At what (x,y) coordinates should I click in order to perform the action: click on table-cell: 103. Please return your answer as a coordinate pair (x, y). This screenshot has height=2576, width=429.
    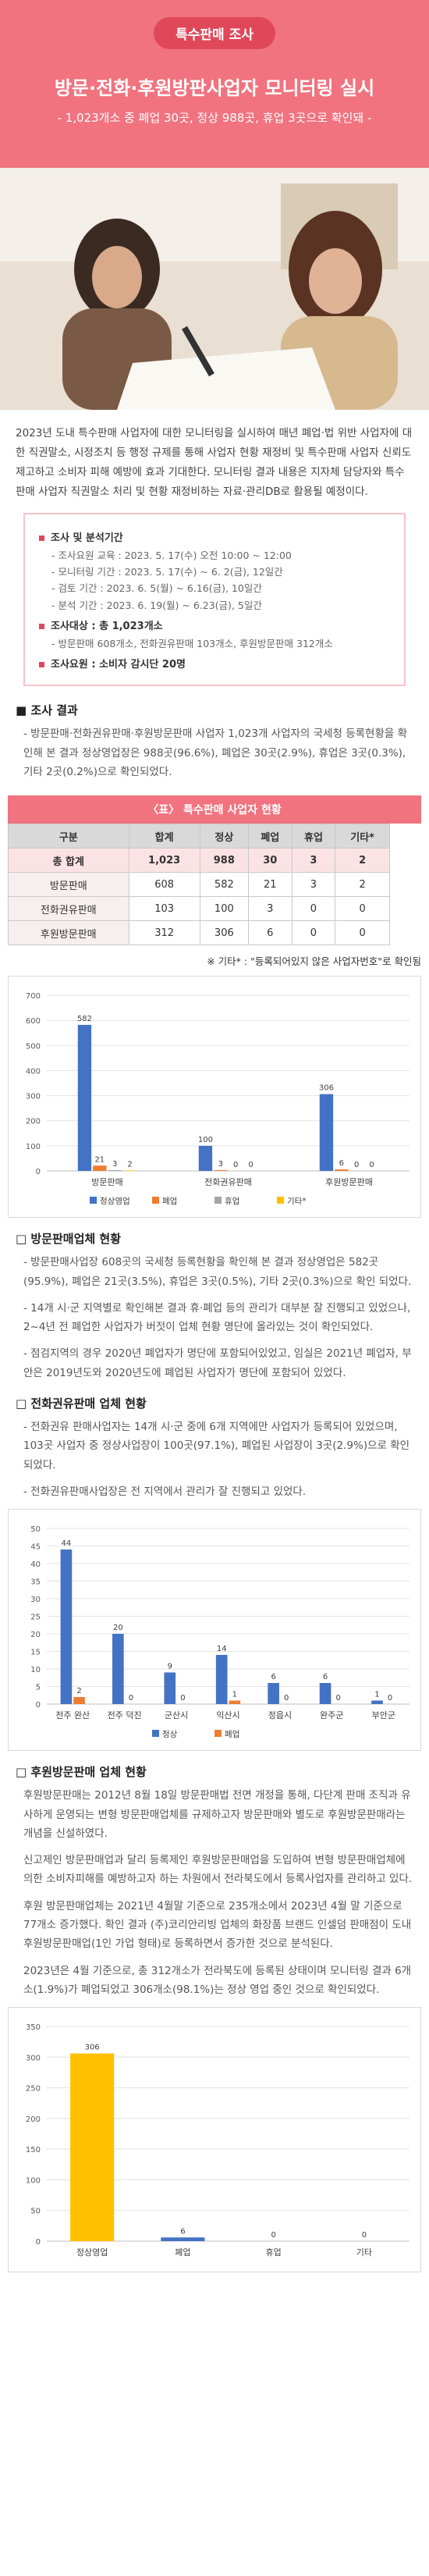
    Looking at the image, I should click on (164, 909).